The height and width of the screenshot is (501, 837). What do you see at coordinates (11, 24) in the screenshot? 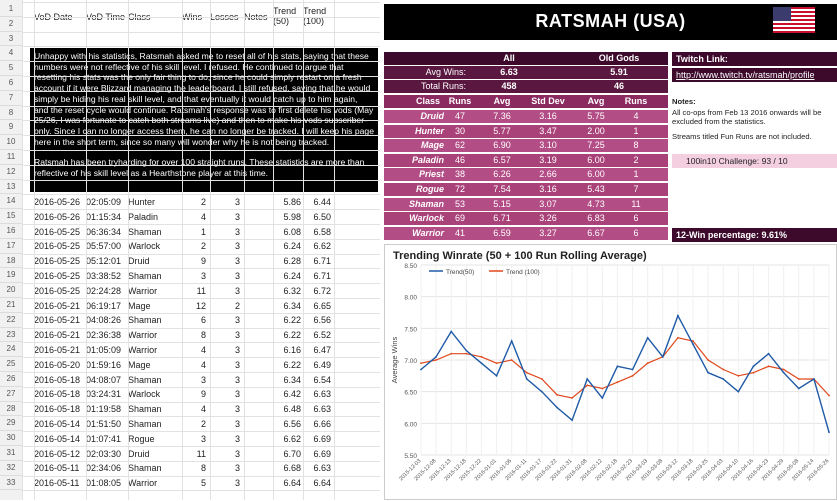
I see `row-number: 2` at bounding box center [11, 24].